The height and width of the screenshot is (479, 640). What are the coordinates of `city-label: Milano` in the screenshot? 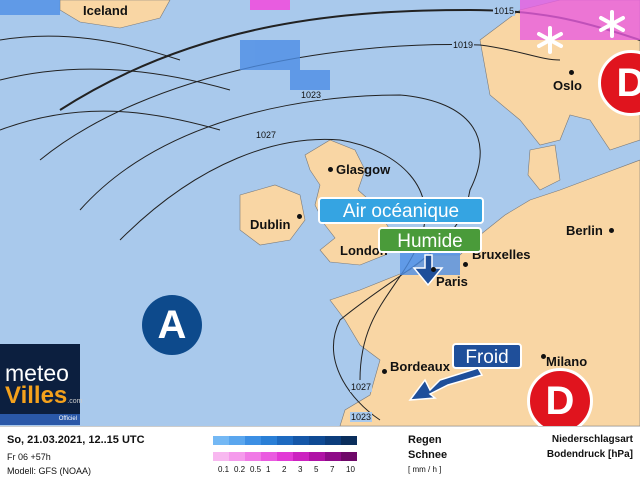 It's located at (567, 361).